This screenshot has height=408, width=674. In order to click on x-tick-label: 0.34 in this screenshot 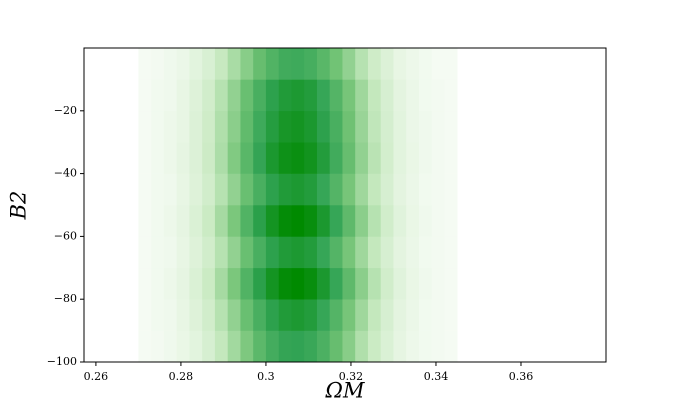, I will do `click(436, 376)`.